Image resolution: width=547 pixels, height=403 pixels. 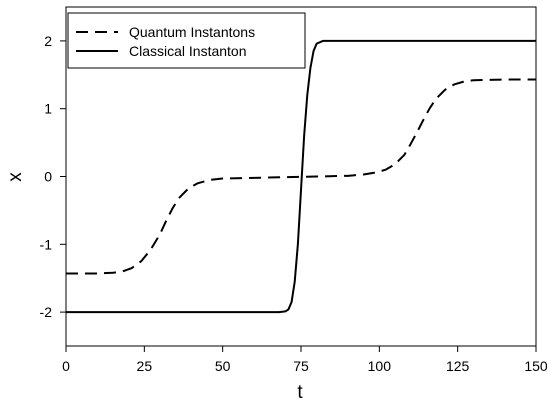 What do you see at coordinates (301, 366) in the screenshot?
I see `x-tick-label: 75` at bounding box center [301, 366].